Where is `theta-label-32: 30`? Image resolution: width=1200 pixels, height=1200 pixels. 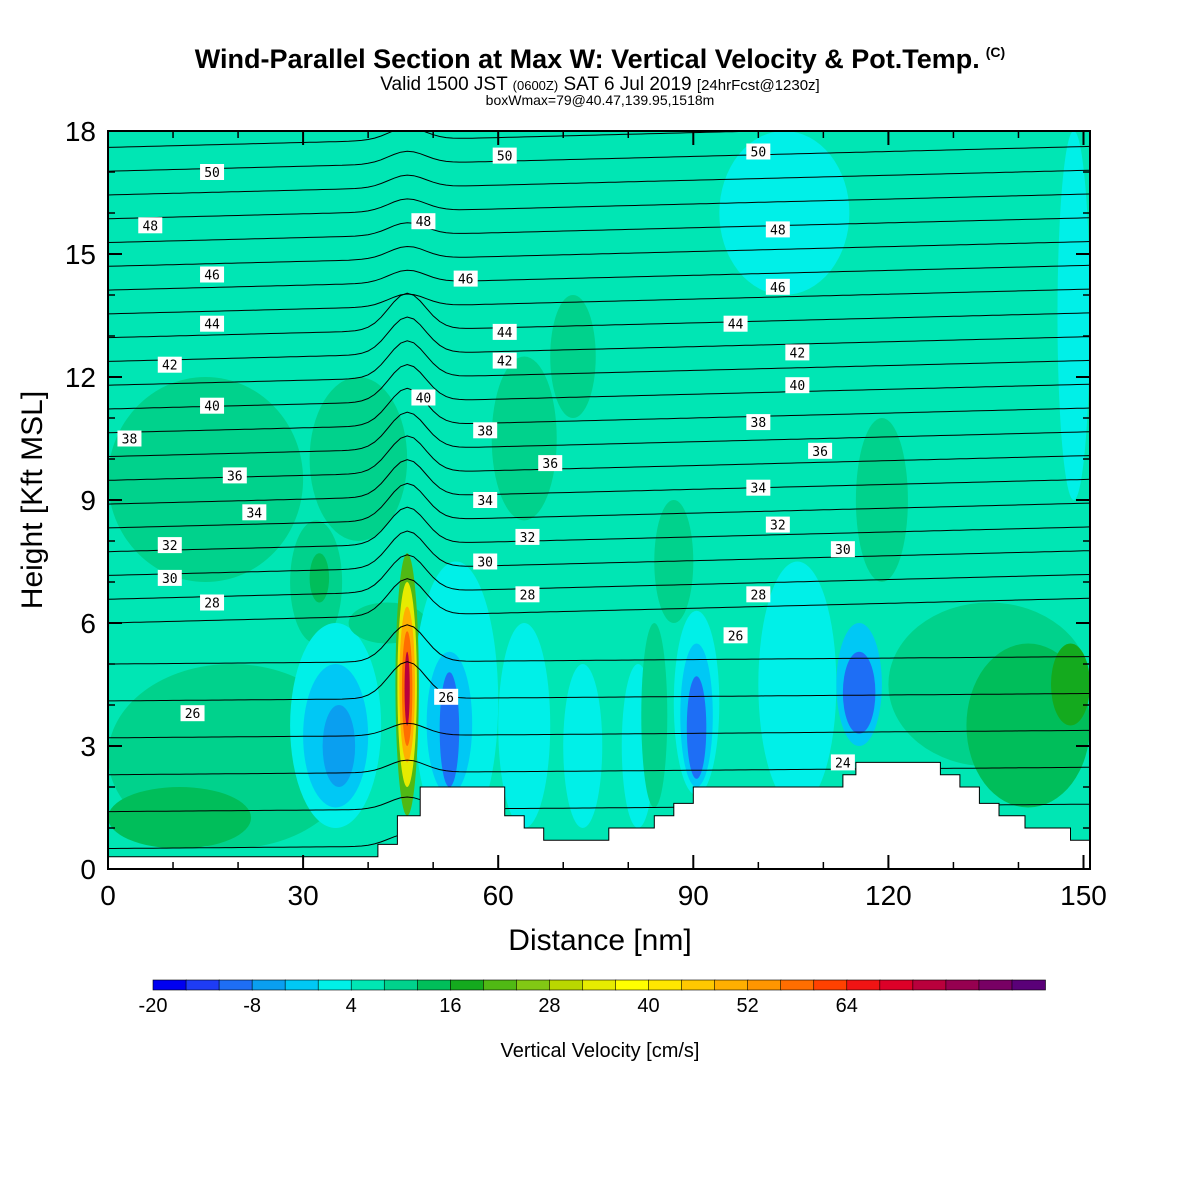 theta-label-32: 30 is located at coordinates (843, 550).